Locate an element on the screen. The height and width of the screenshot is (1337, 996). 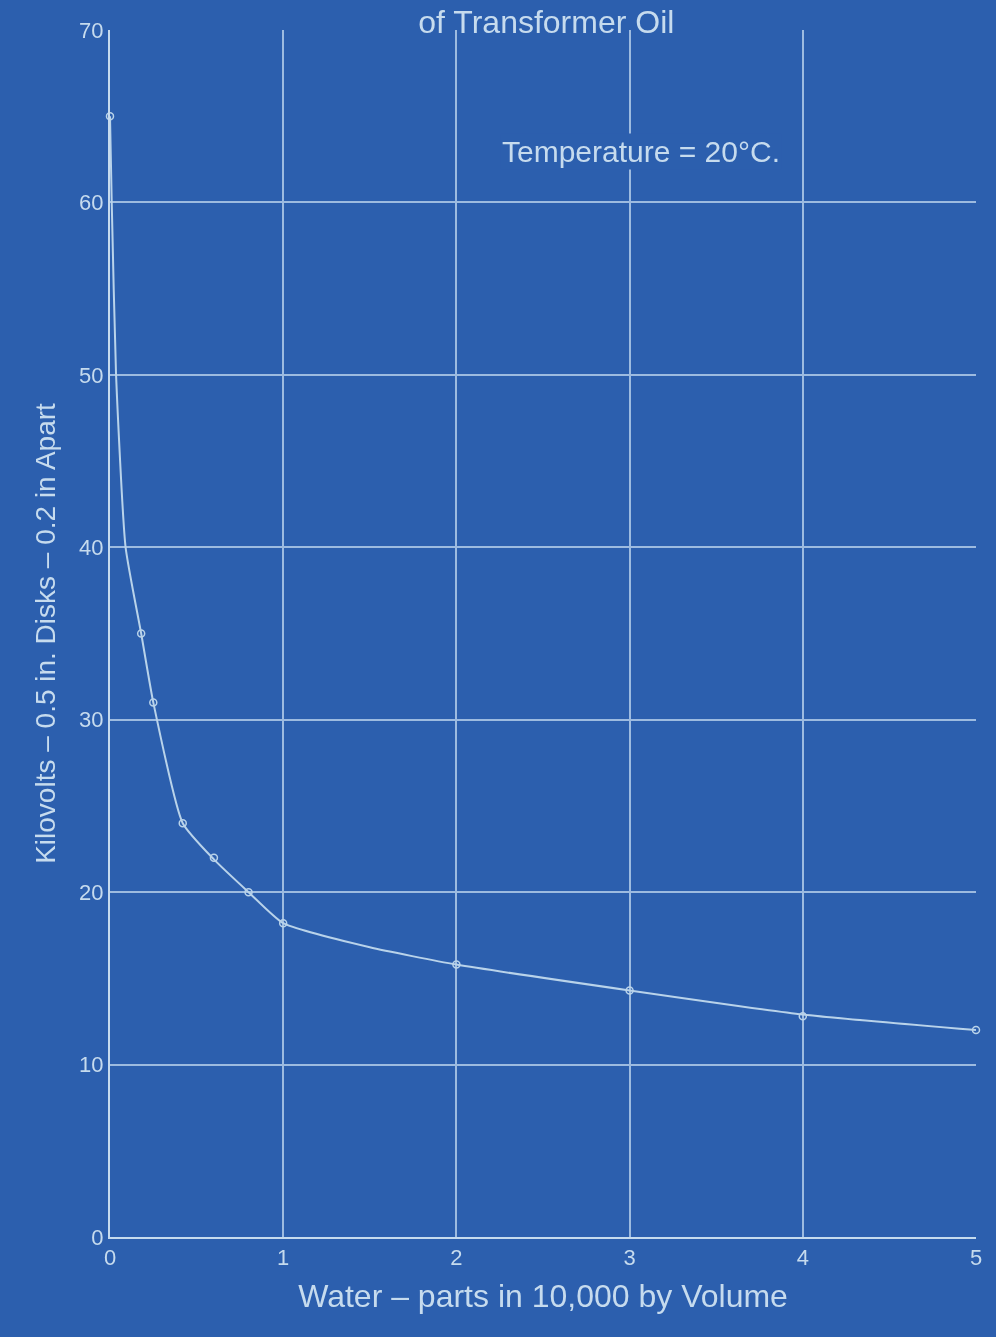
y-tick-label: 70 is located at coordinates (91, 30).